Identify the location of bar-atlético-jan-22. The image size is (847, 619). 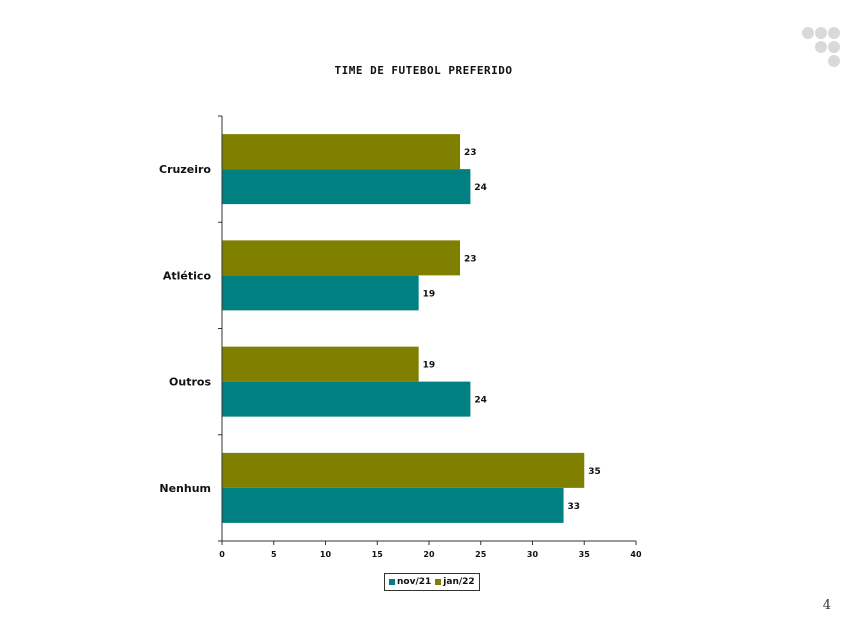
(341, 258).